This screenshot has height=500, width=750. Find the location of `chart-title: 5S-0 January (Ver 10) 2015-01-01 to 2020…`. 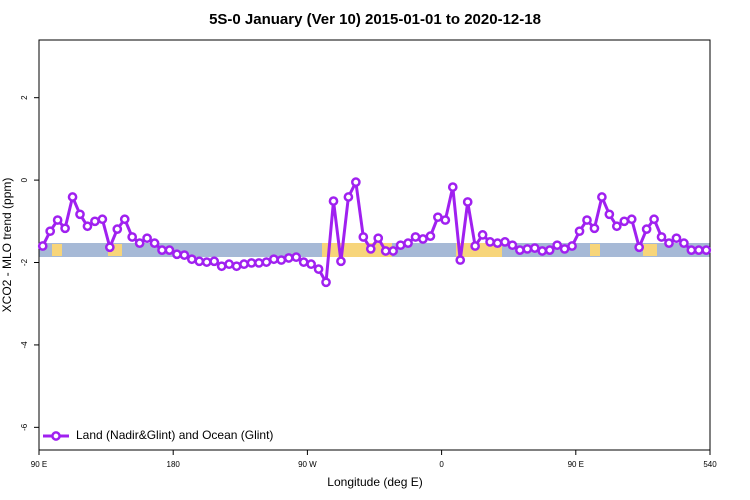

chart-title: 5S-0 January (Ver 10) 2015-01-01 to 2020… is located at coordinates (375, 19).